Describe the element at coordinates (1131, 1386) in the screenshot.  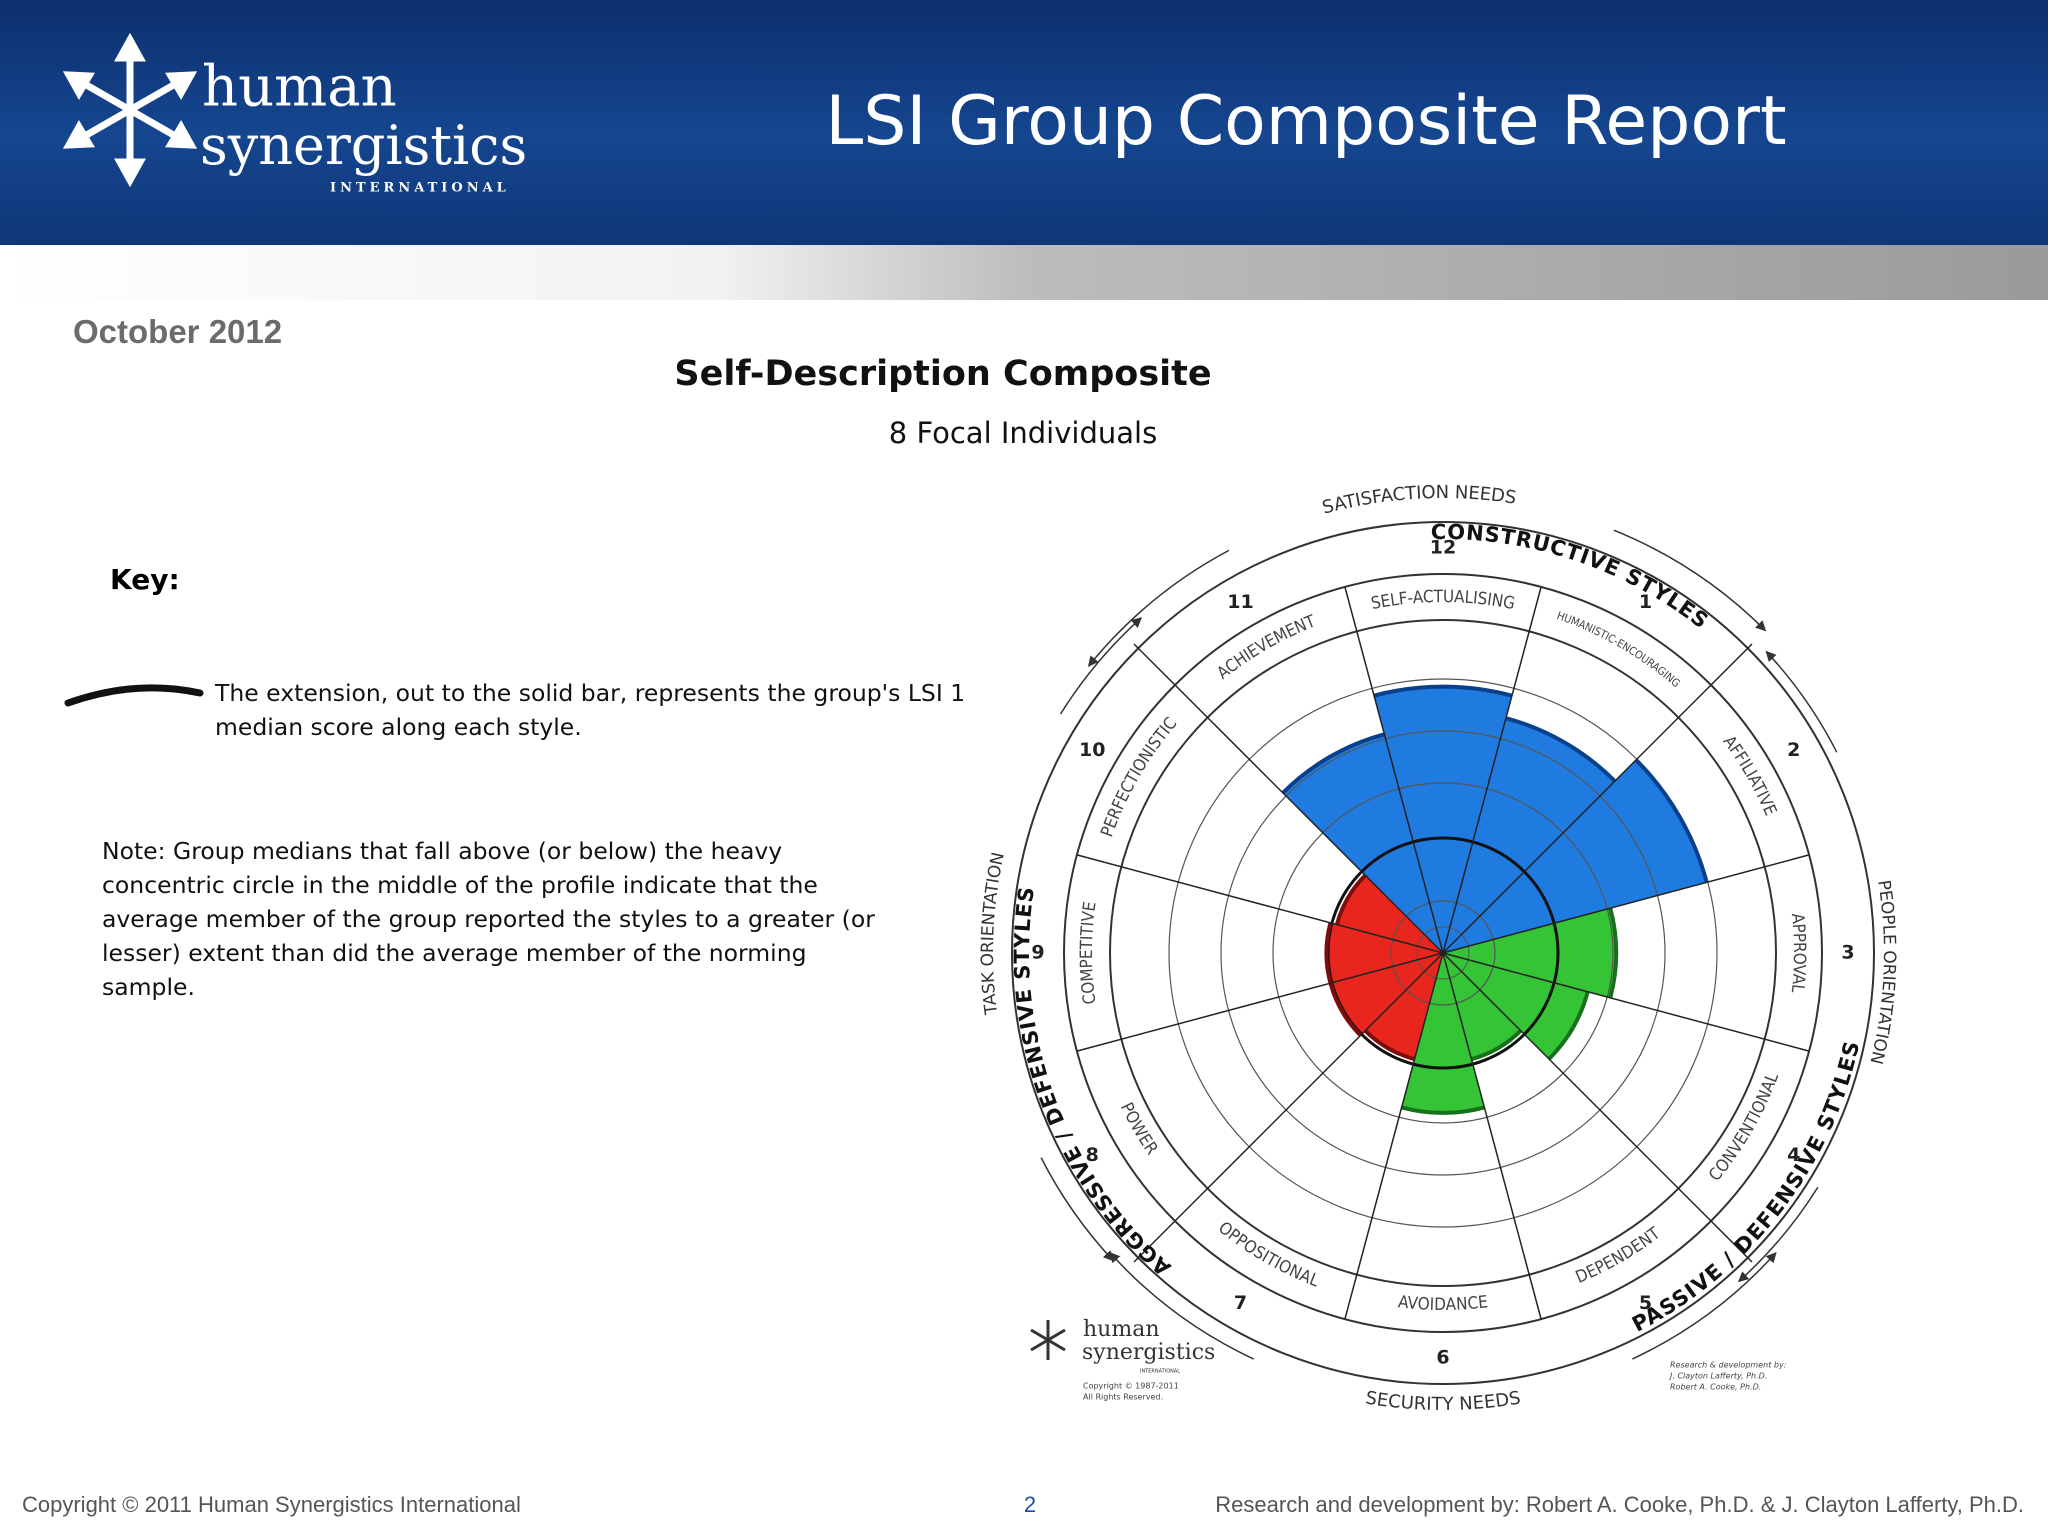
I see `chart-logo-copyright: Copyright © 1987-2011` at that location.